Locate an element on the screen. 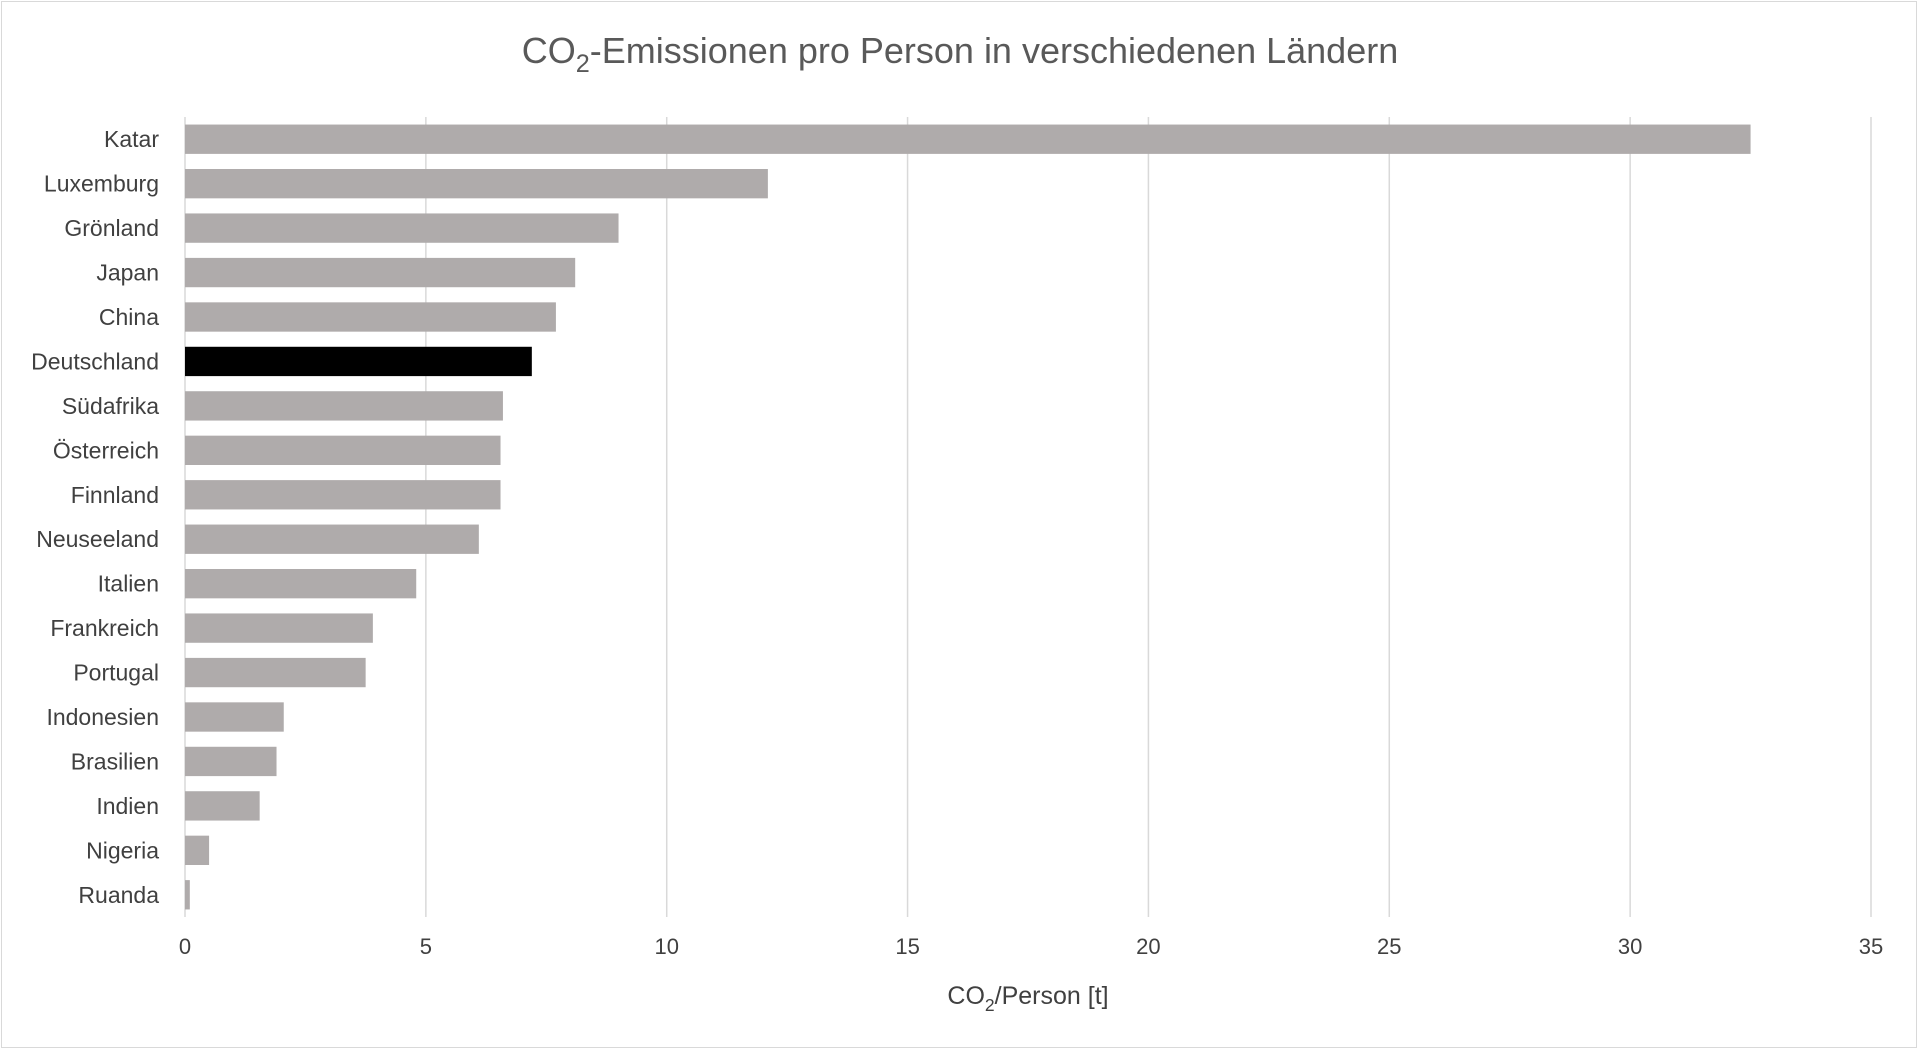 This screenshot has height=1051, width=1920. category-label: Brasilien is located at coordinates (115, 761).